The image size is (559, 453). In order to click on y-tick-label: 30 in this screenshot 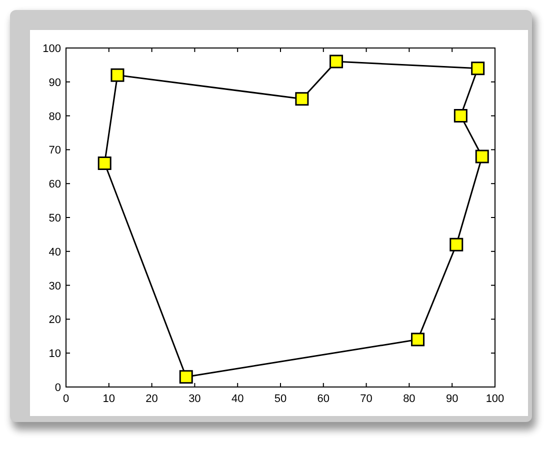, I will do `click(54, 286)`.